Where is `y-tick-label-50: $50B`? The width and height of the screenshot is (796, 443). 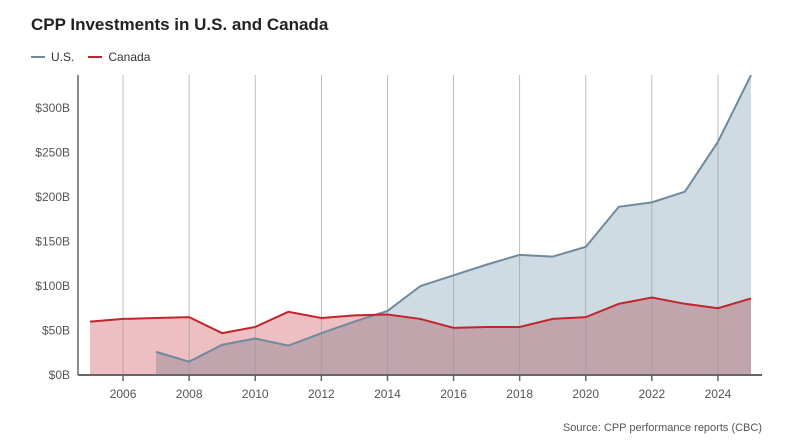
y-tick-label-50: $50B is located at coordinates (56, 331).